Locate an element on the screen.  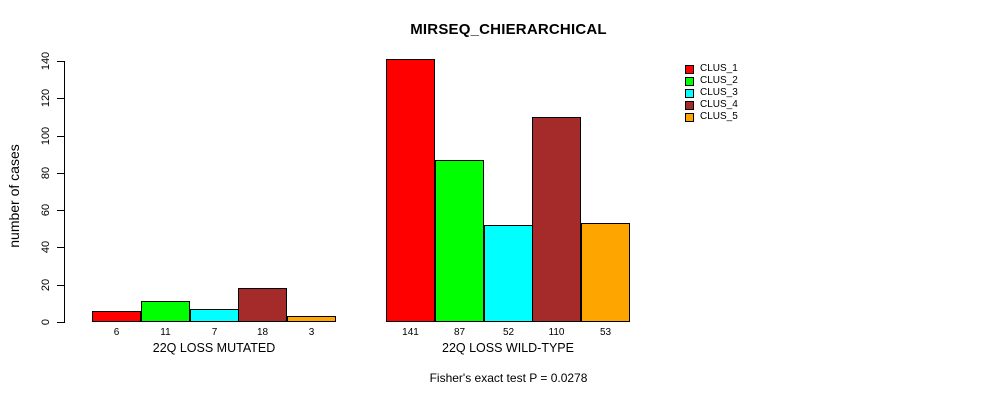
bar-value-label: 7 is located at coordinates (214, 332).